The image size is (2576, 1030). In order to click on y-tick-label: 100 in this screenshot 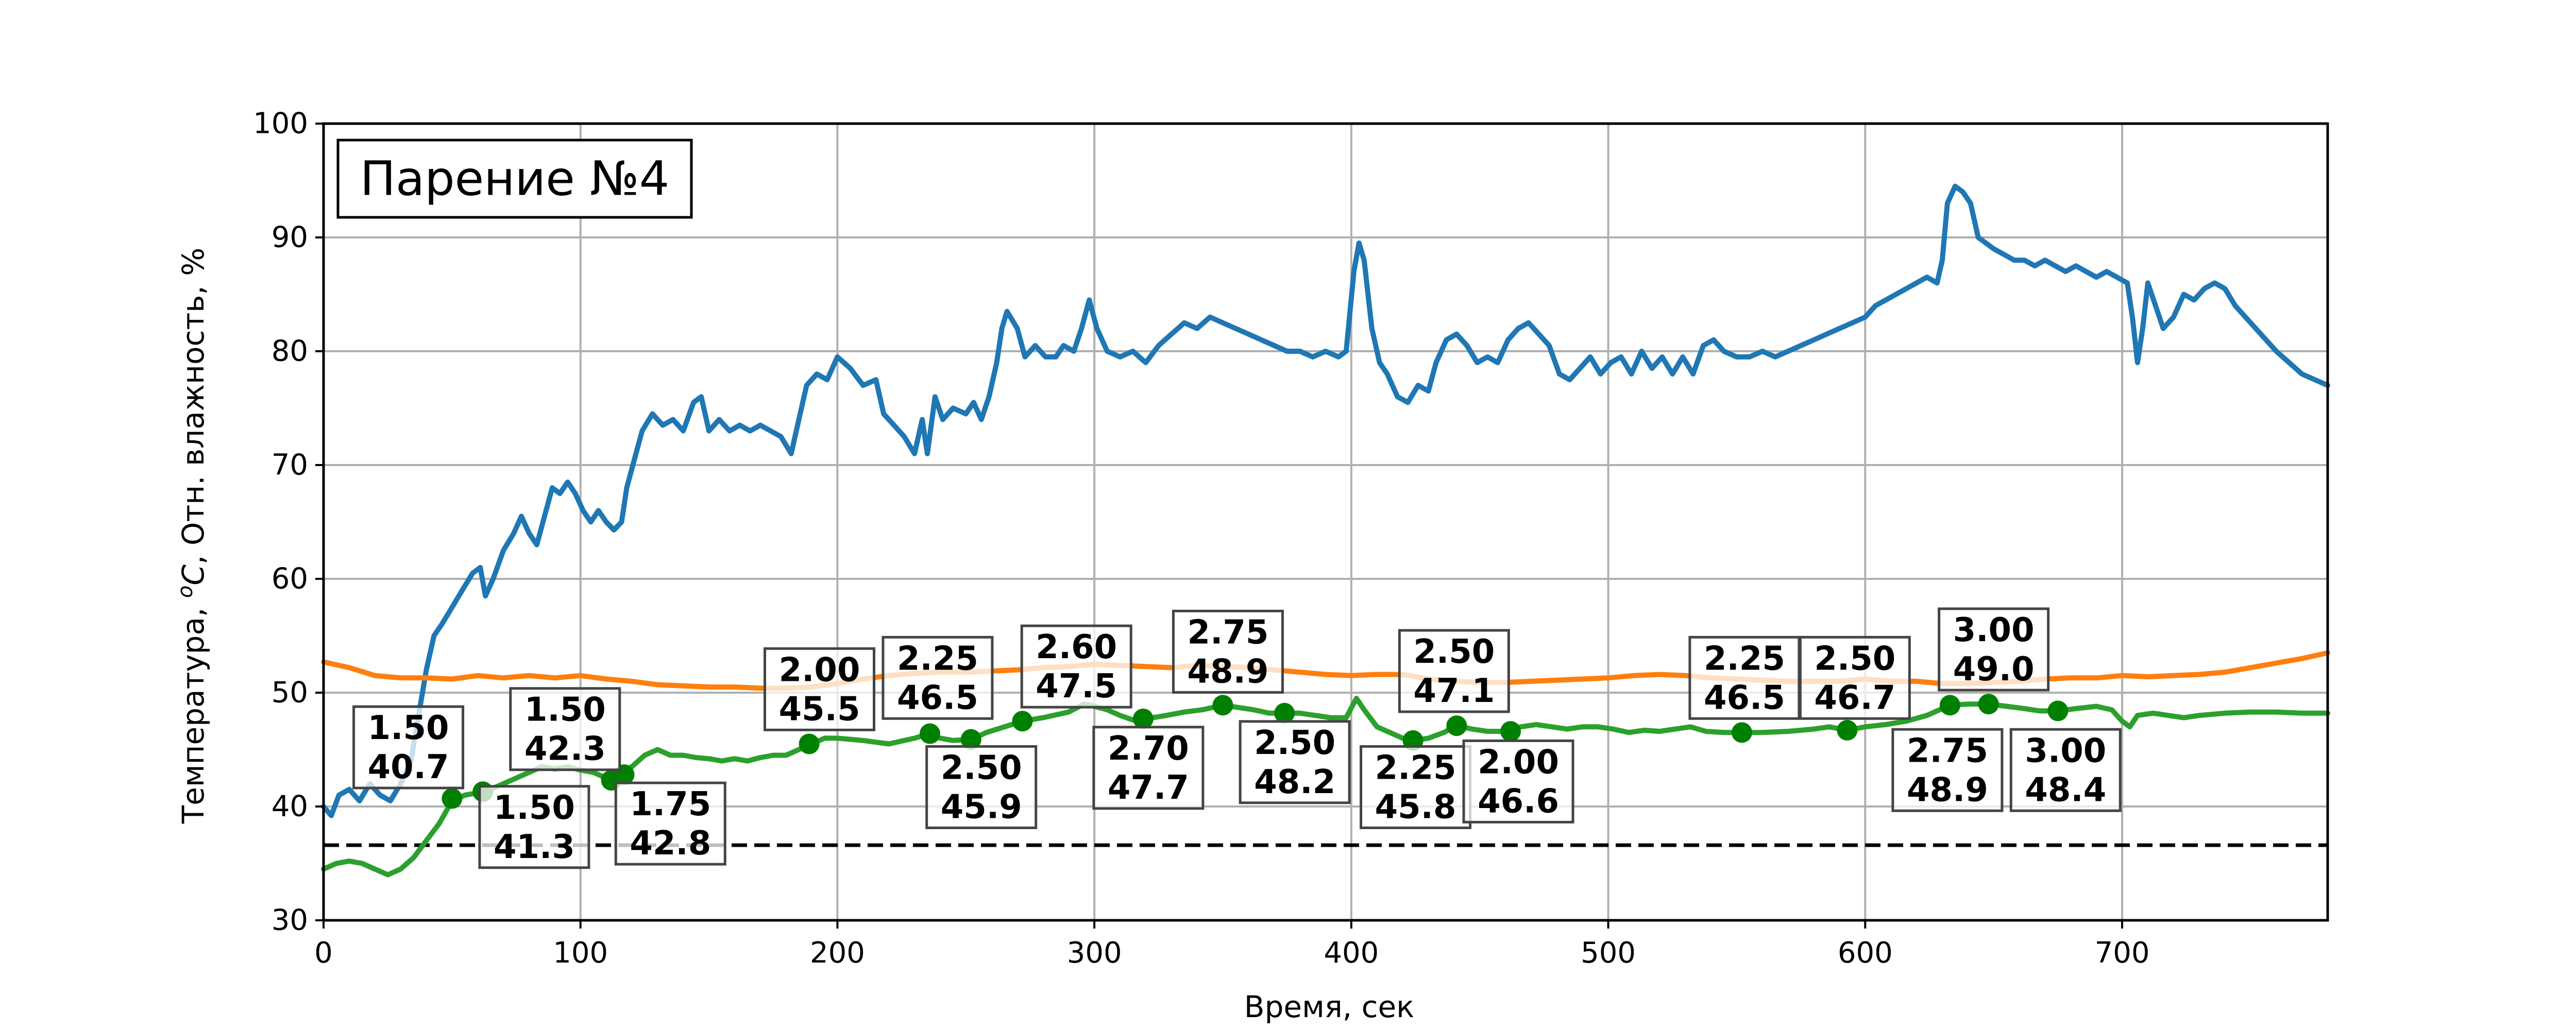, I will do `click(280, 124)`.